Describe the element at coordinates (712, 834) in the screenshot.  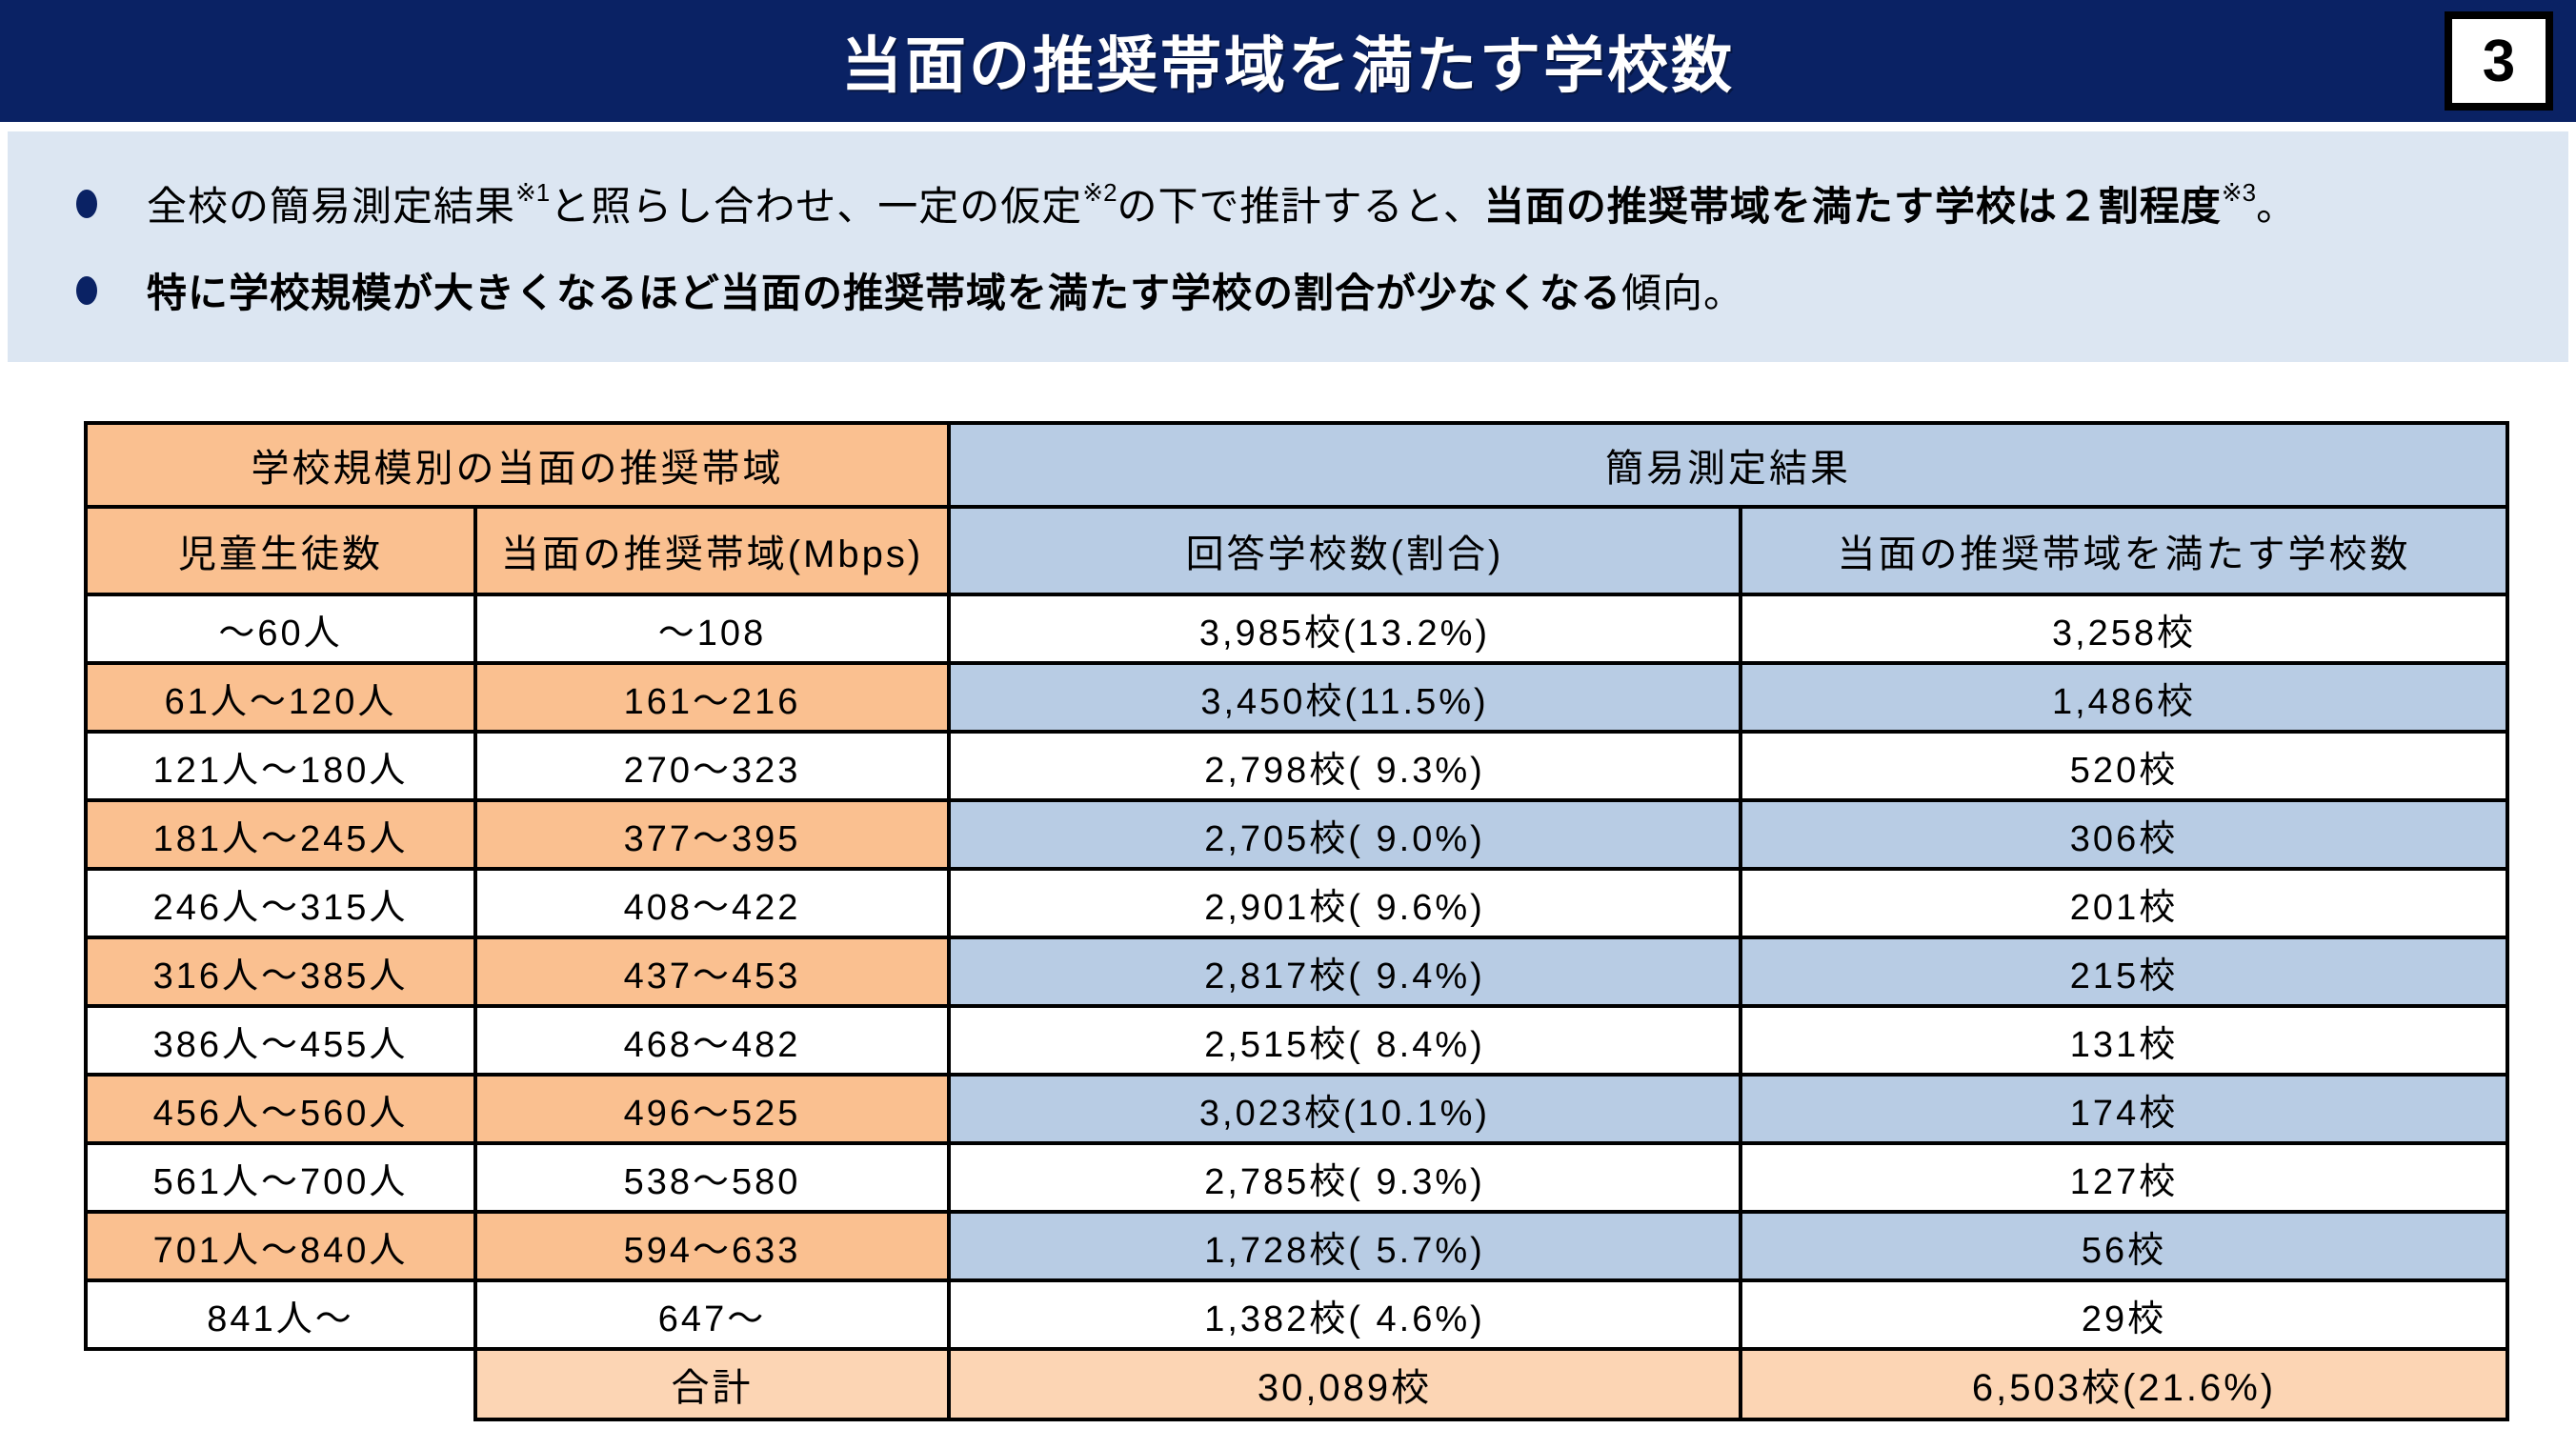
I see `cell-bandwidth: 377～395` at that location.